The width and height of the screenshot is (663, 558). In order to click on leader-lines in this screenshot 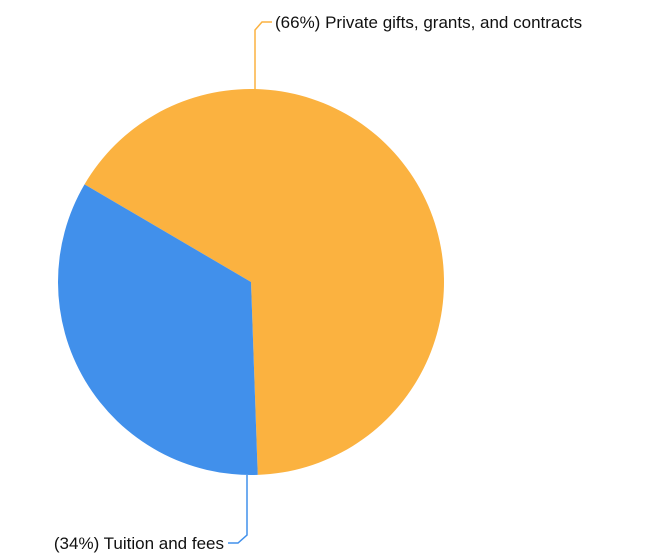, I will do `click(250, 282)`.